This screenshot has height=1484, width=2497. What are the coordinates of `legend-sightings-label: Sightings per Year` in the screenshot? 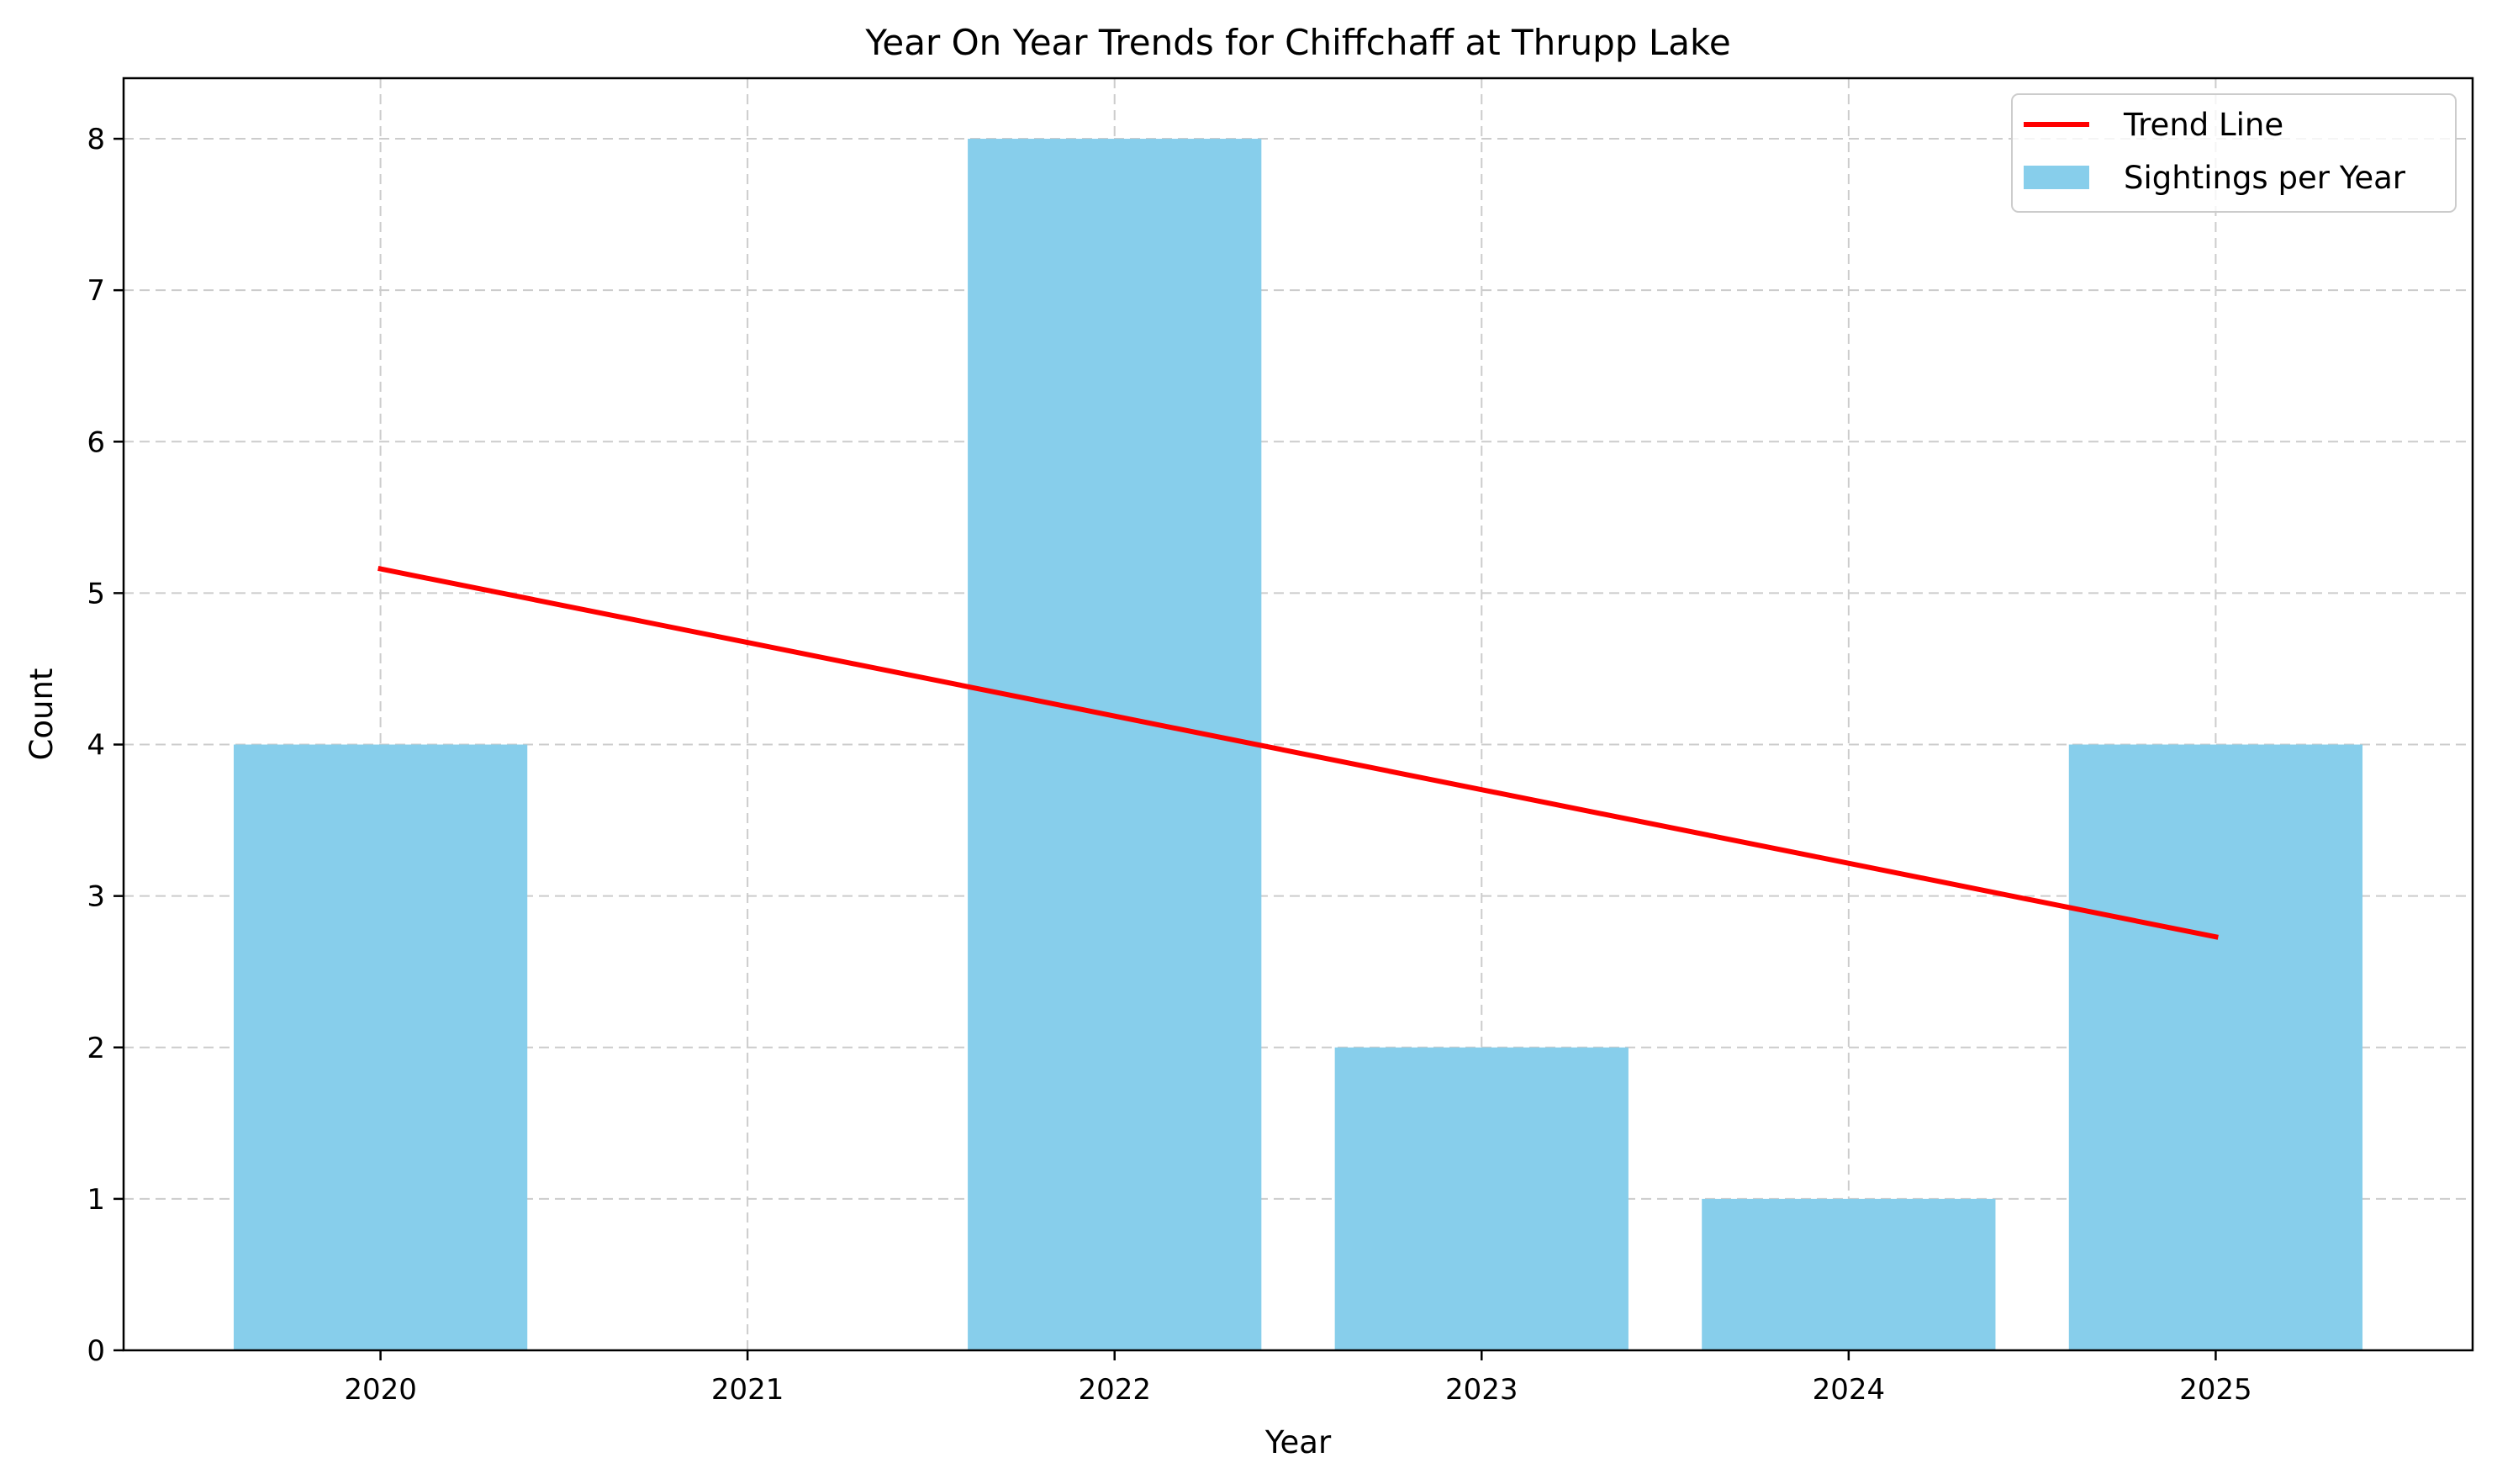 It's located at (2265, 178).